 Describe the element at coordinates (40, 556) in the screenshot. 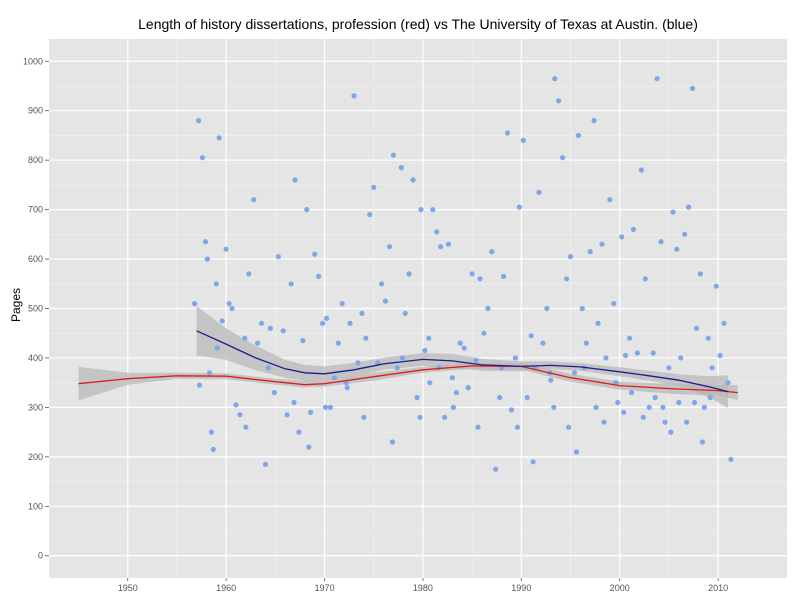

I see `y-tick-label: 0` at that location.